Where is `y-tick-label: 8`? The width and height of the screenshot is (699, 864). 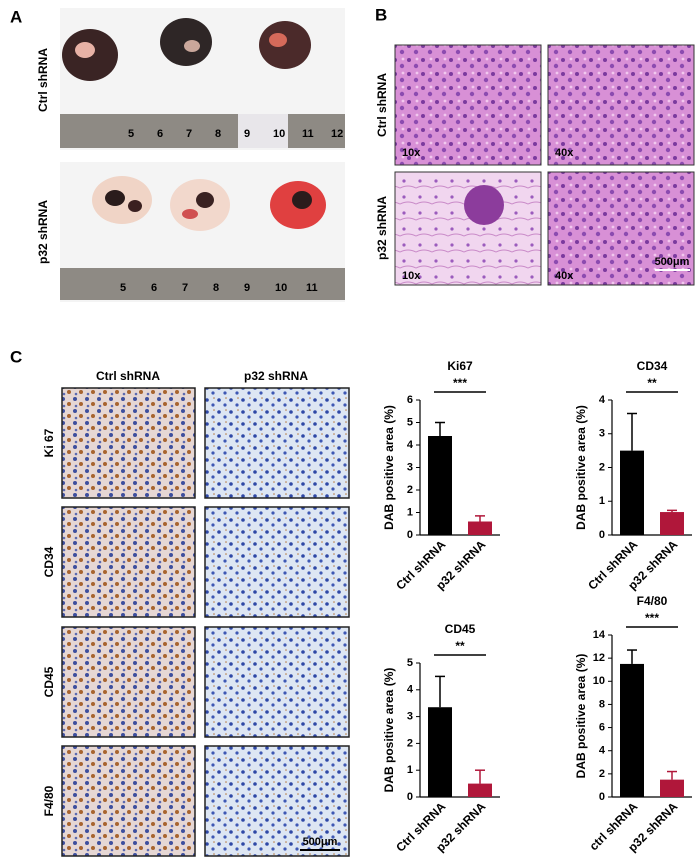 y-tick-label: 8 is located at coordinates (602, 704).